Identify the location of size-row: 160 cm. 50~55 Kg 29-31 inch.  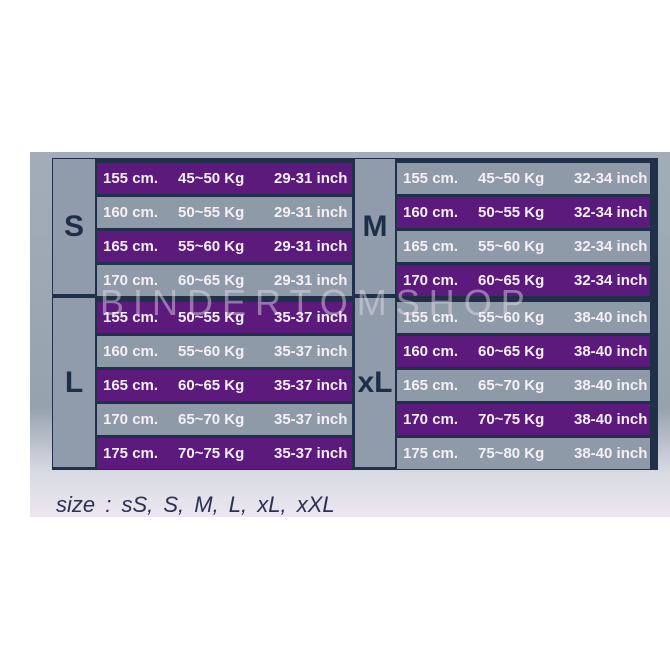
(224, 212).